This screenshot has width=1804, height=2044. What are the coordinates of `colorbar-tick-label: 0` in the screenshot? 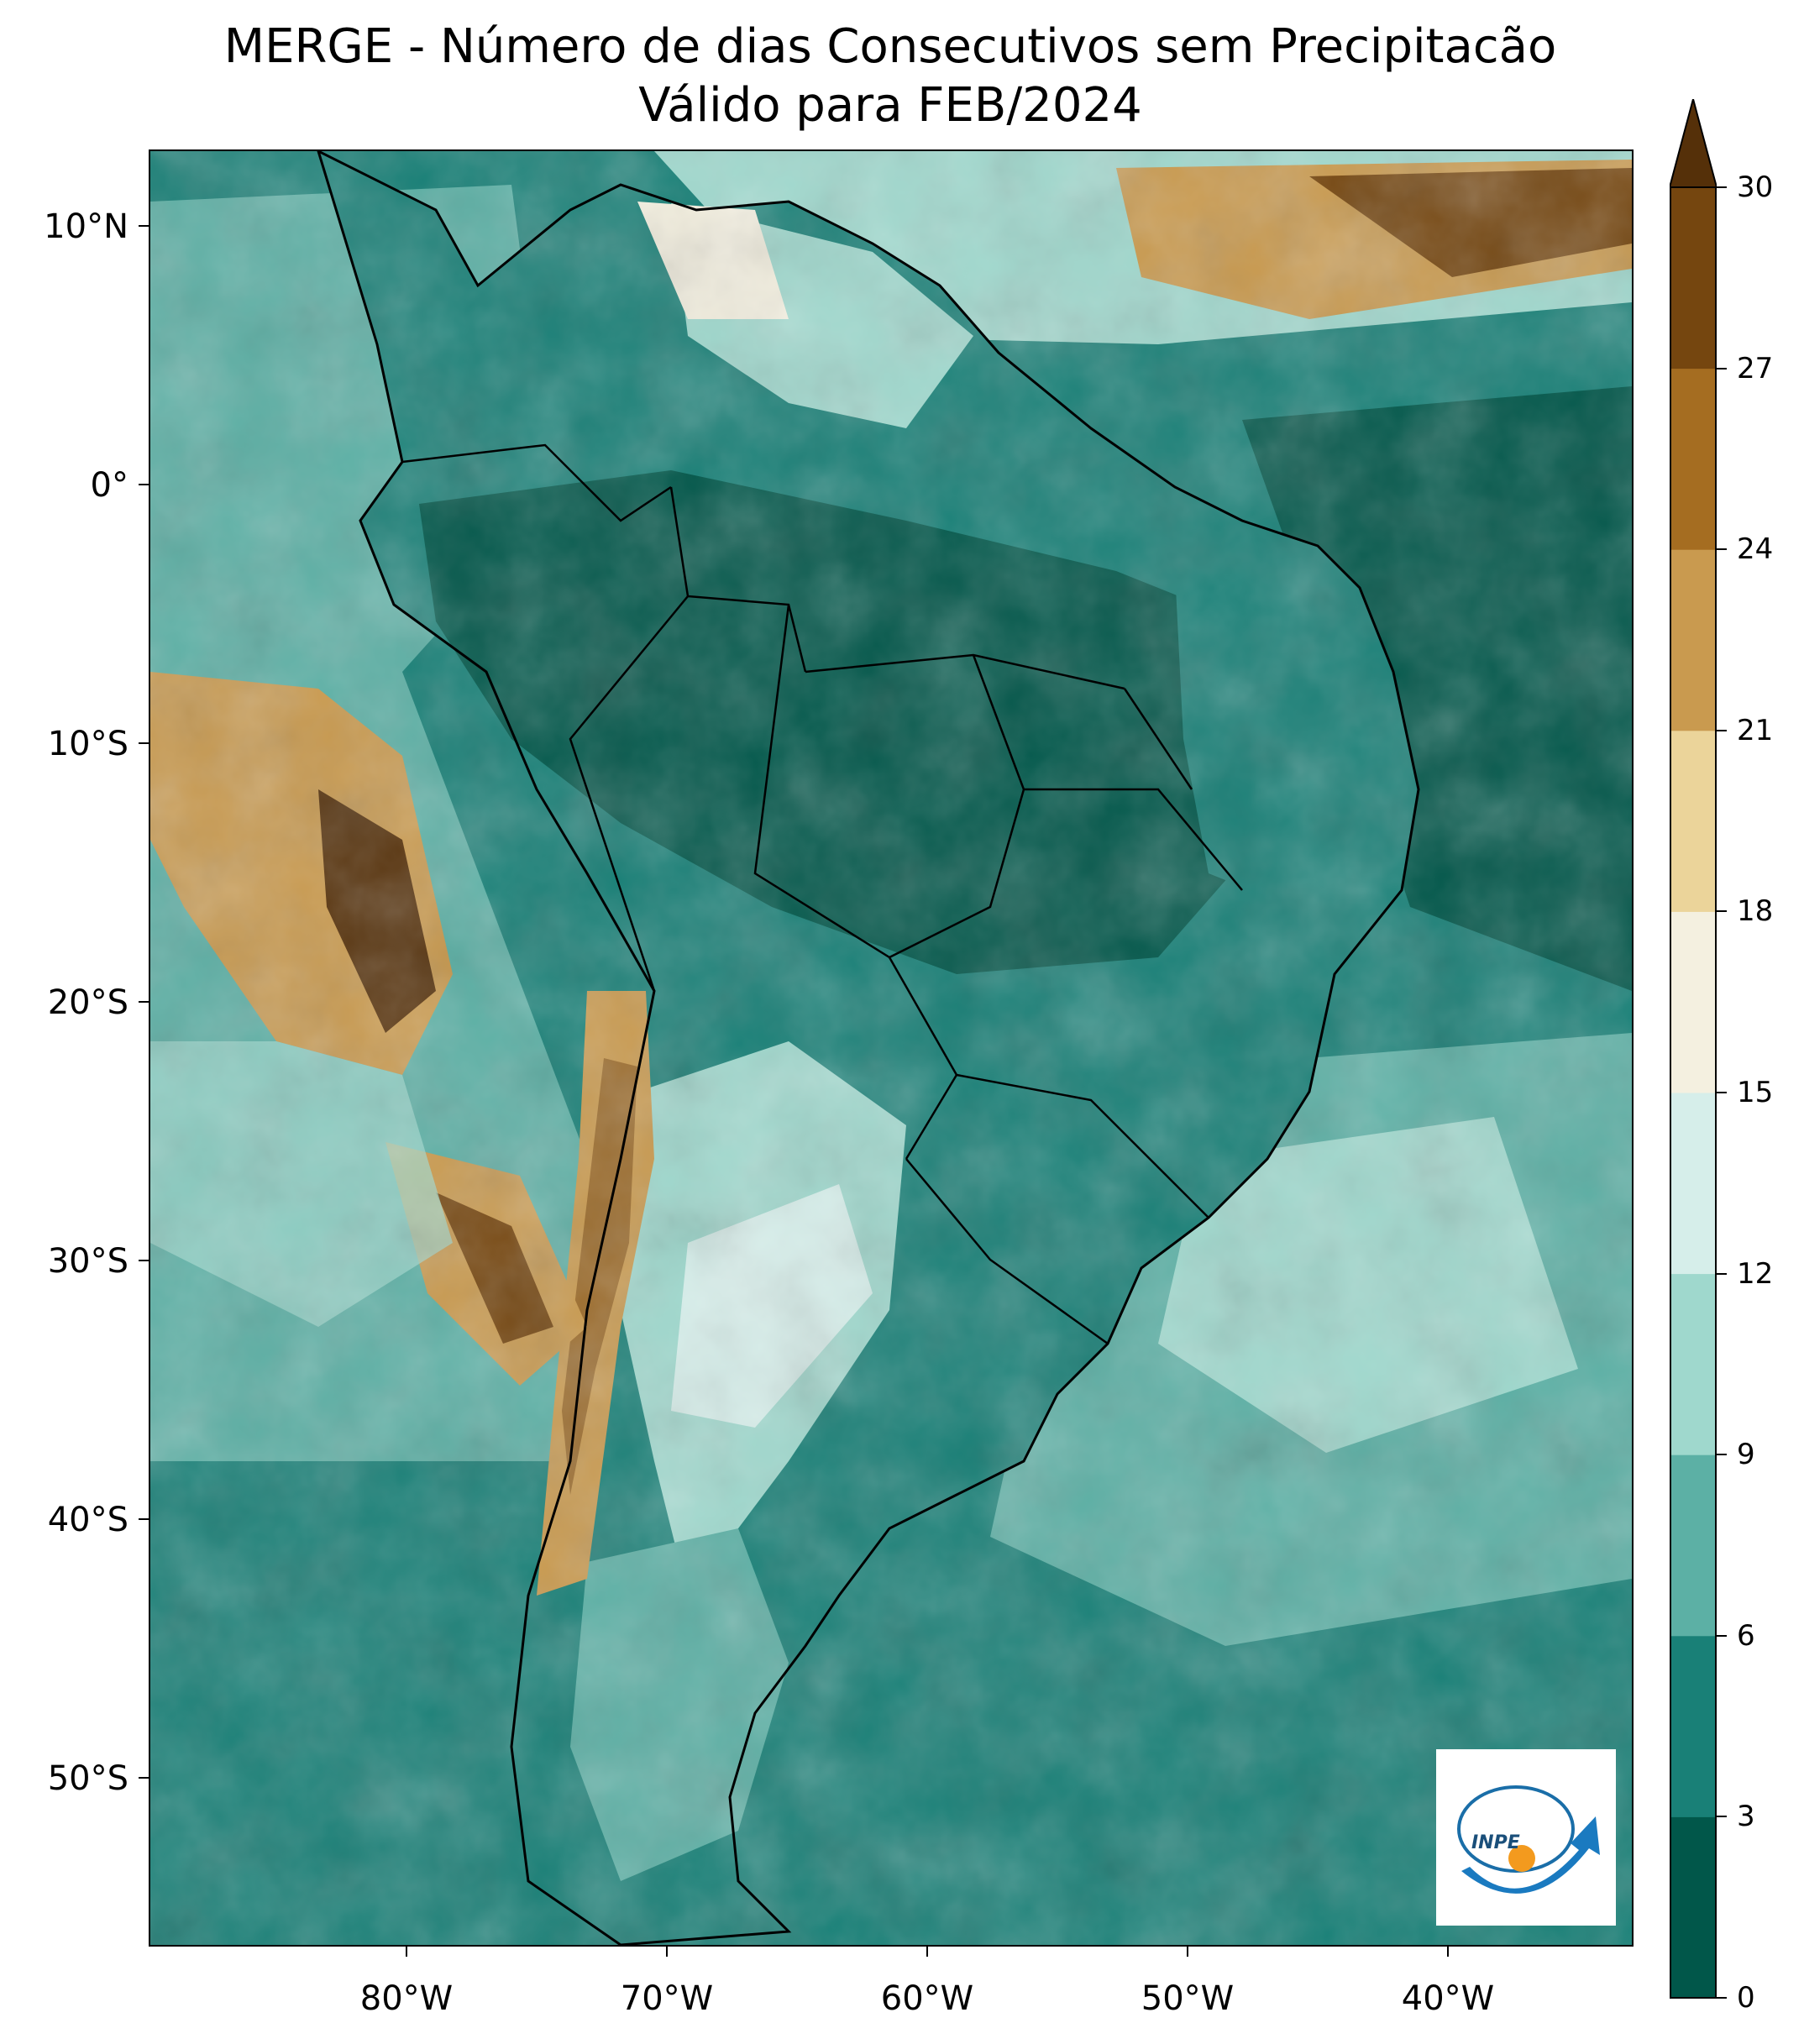 It's located at (1746, 1998).